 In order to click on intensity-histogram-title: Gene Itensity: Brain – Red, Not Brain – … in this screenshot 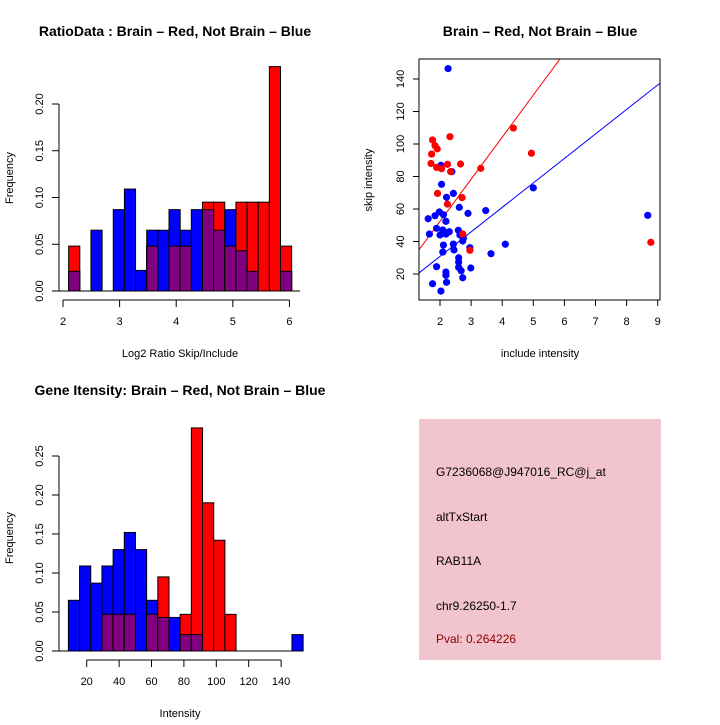, I will do `click(180, 390)`.